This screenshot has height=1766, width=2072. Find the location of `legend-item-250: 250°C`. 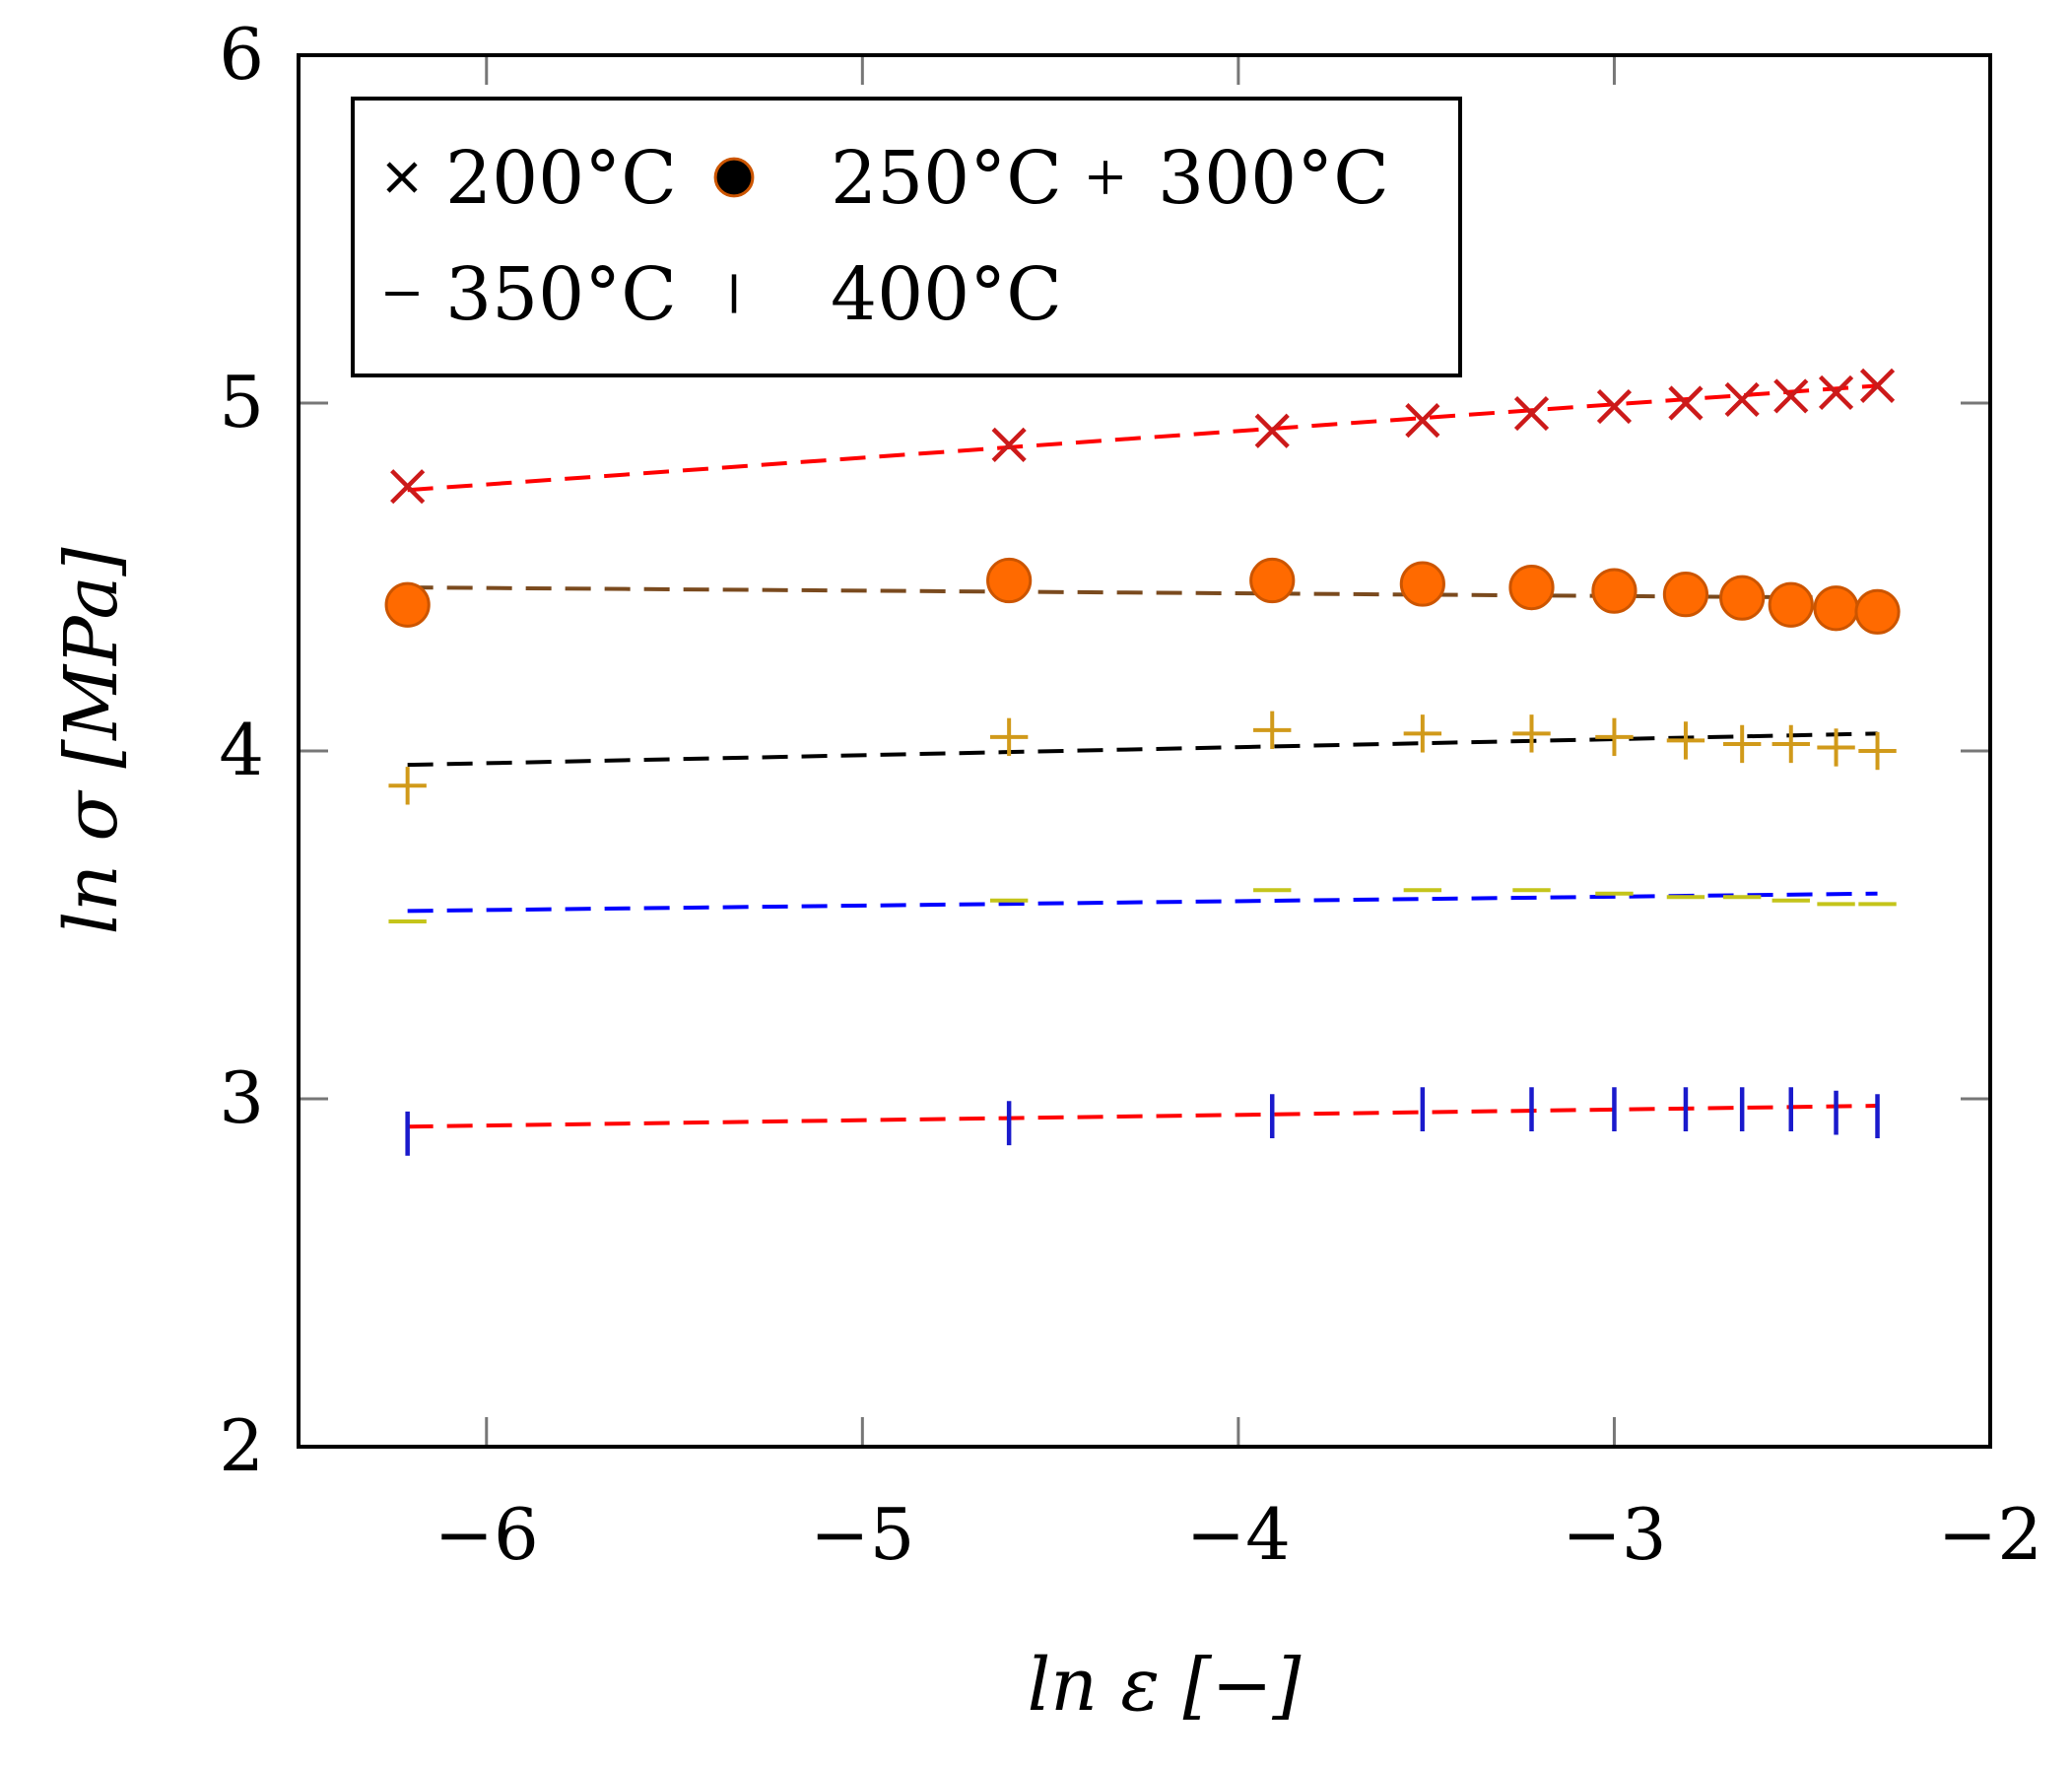

legend-item-250: 250°C is located at coordinates (888, 178).